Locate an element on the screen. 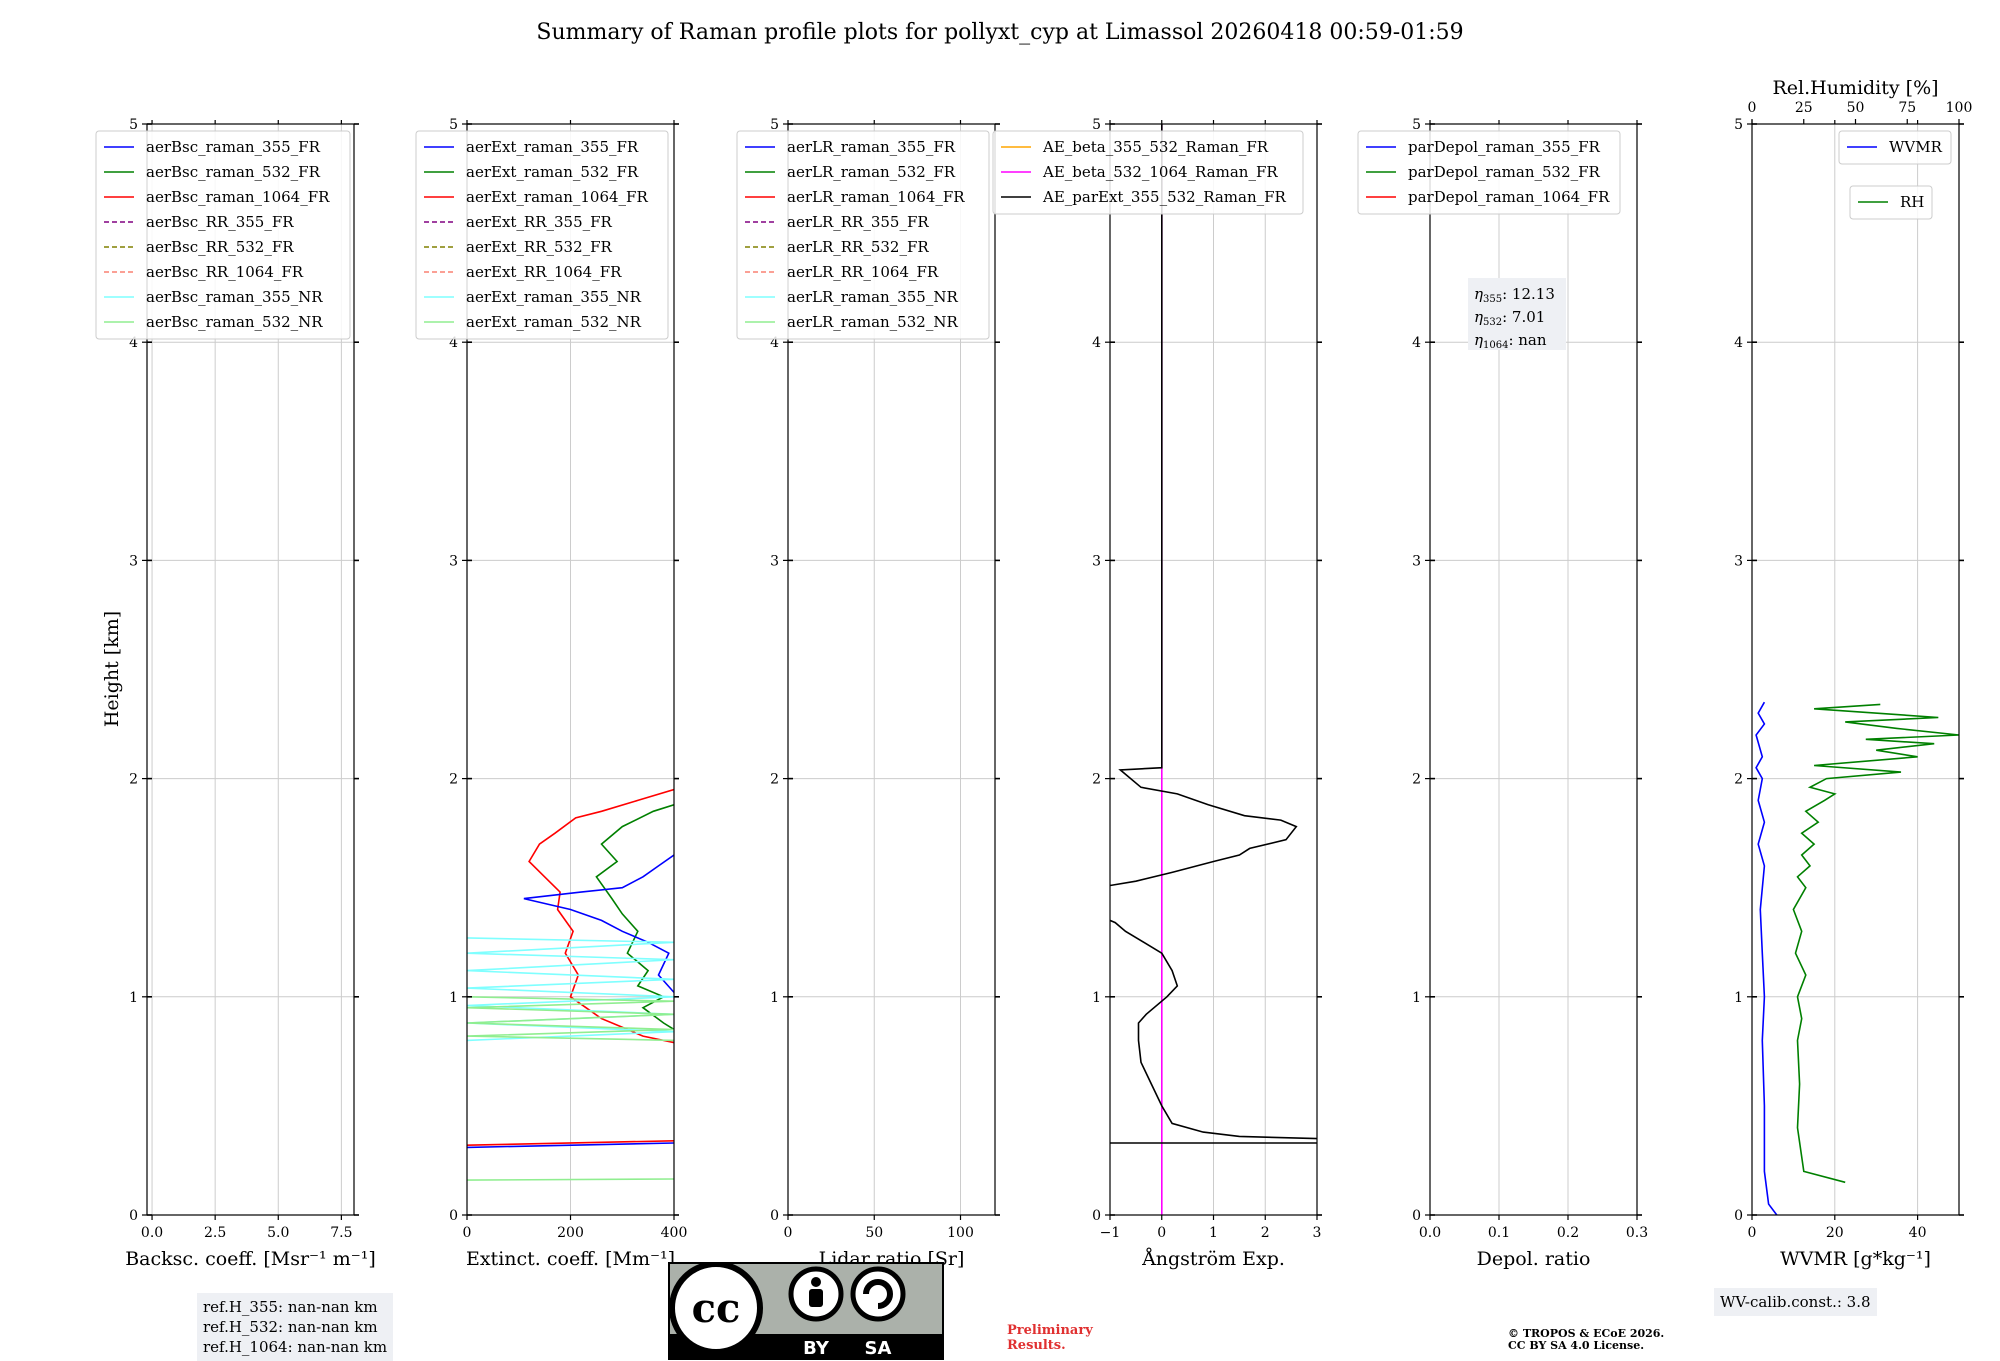 This screenshot has height=1361, width=2000. x-tick-label: 40 is located at coordinates (1918, 1233).